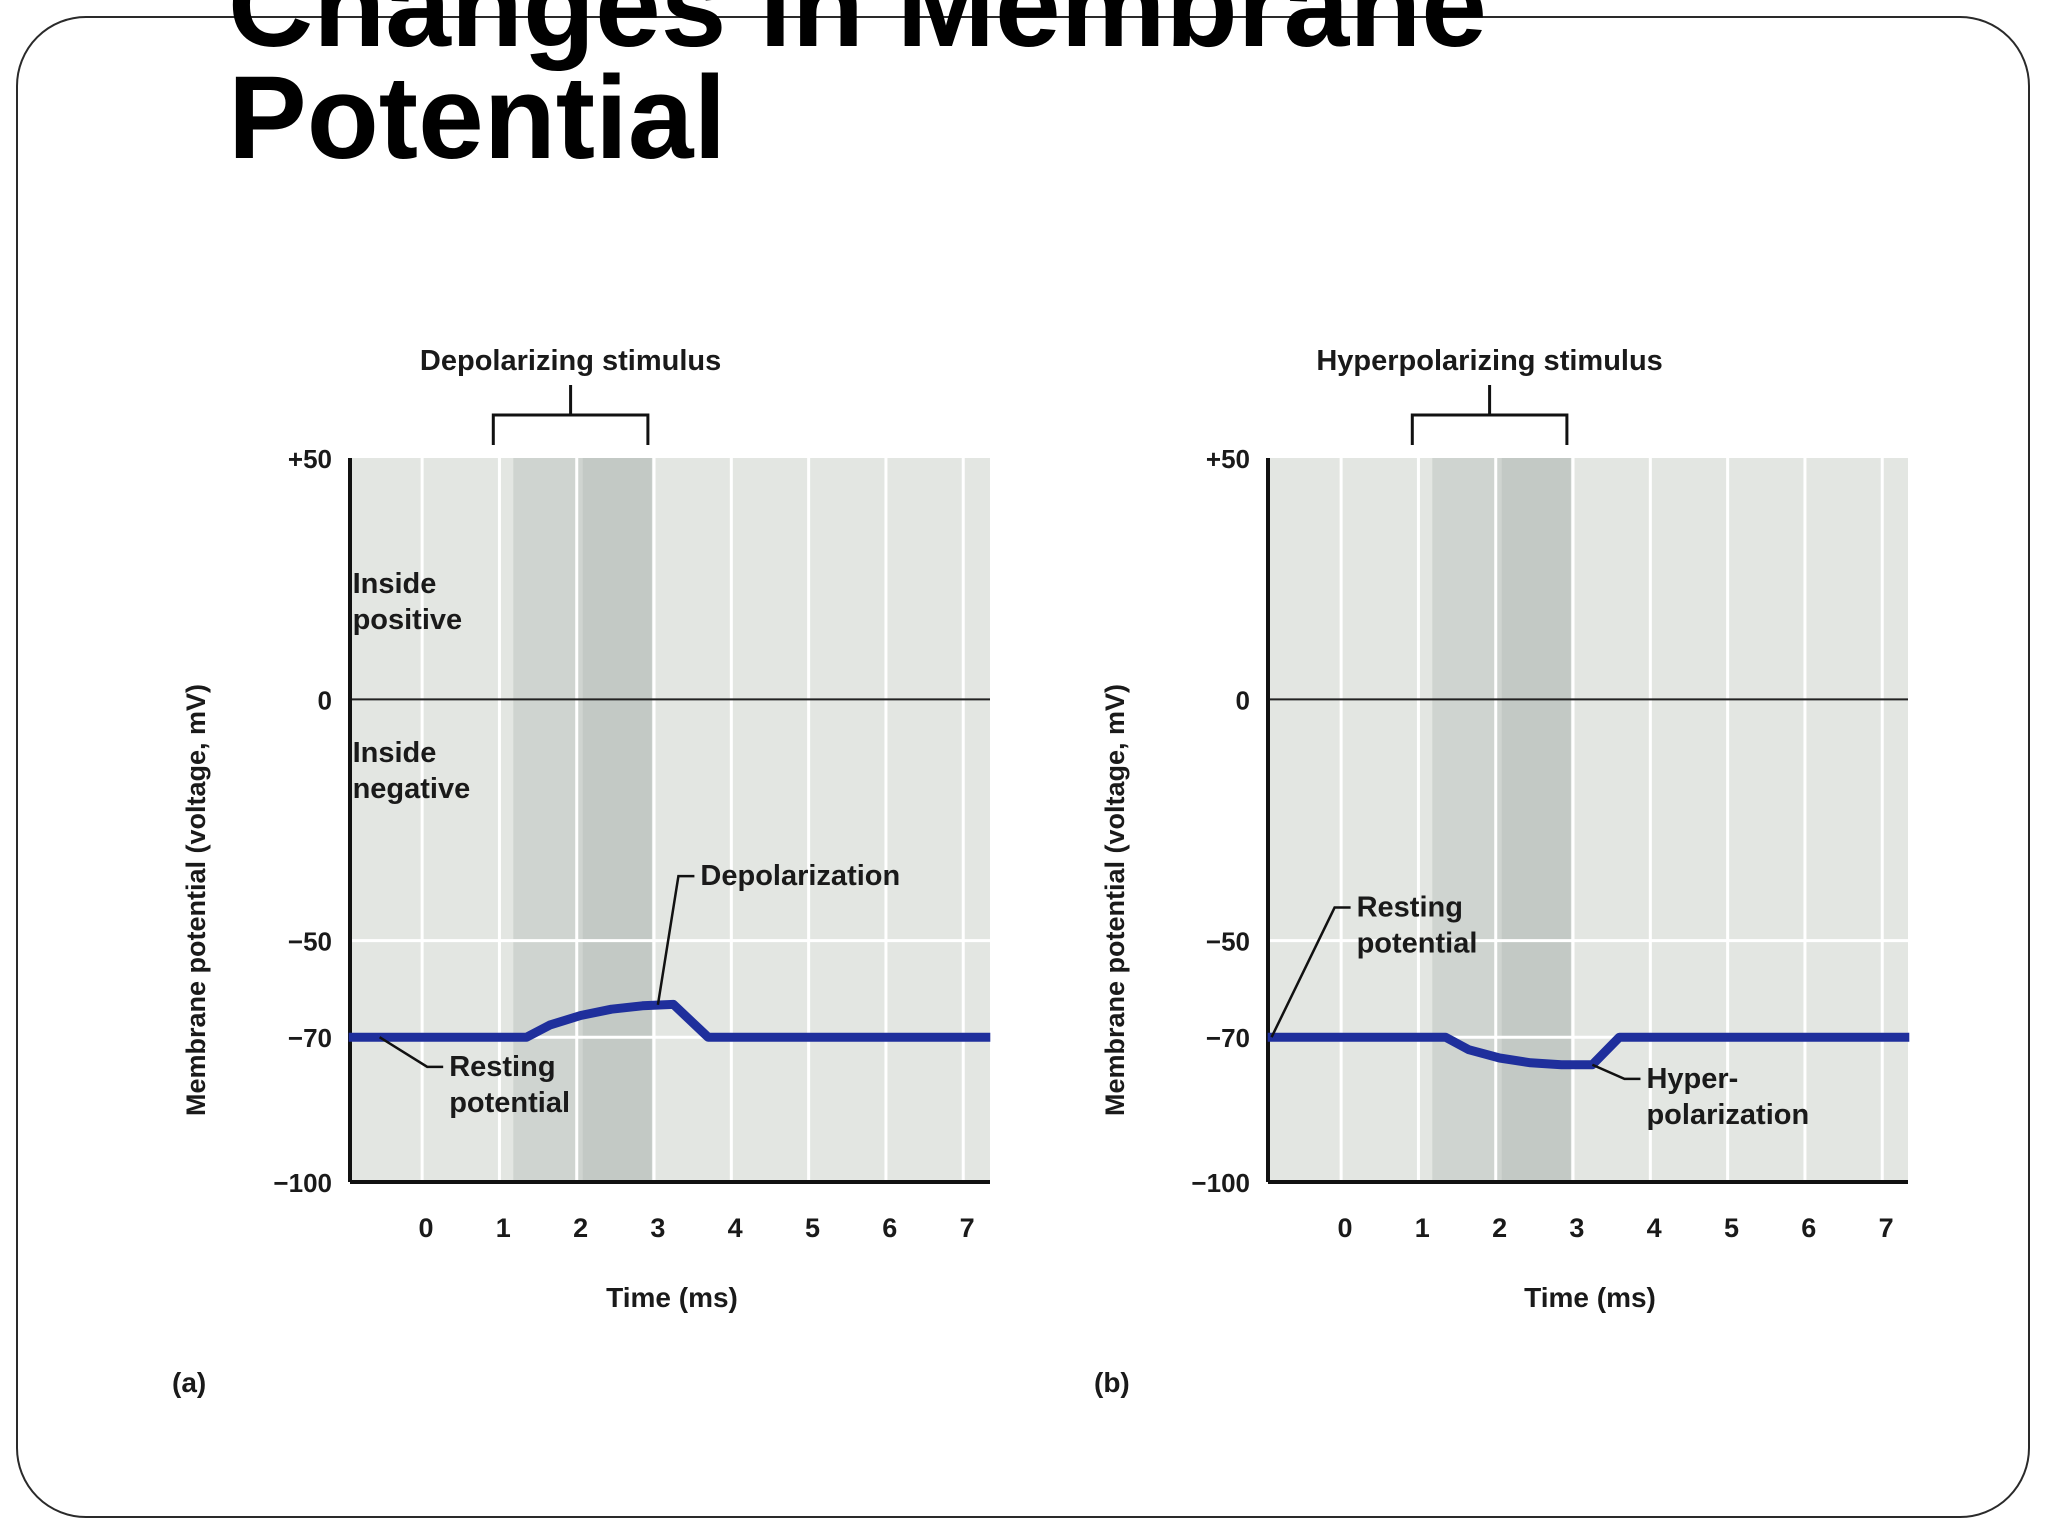 This screenshot has width=2048, height=1536. What do you see at coordinates (477, 118) in the screenshot?
I see `slide-title-line2: Potential` at bounding box center [477, 118].